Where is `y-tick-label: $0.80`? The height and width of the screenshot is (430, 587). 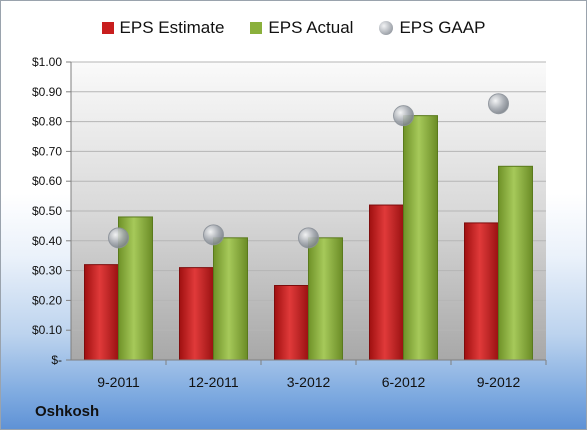 y-tick-label: $0.80 is located at coordinates (47, 122).